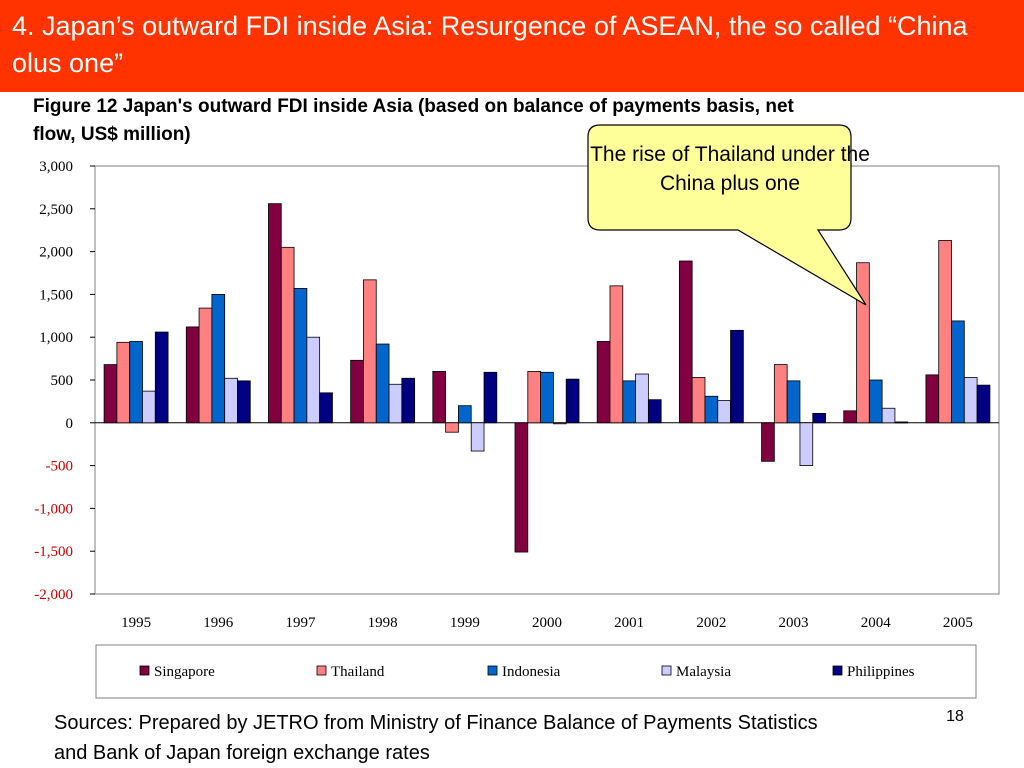  I want to click on bar-thailand-2001, so click(616, 354).